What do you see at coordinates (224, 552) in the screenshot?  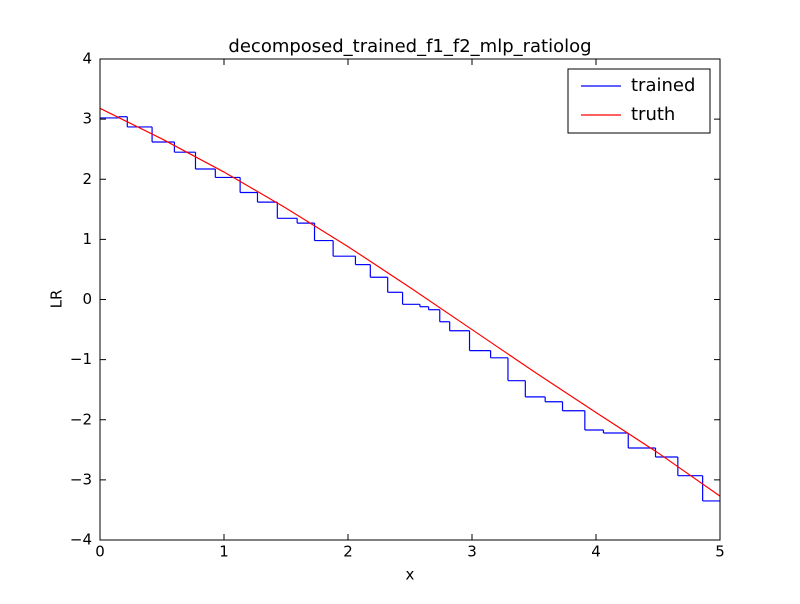 I see `x-tick-label: 1` at bounding box center [224, 552].